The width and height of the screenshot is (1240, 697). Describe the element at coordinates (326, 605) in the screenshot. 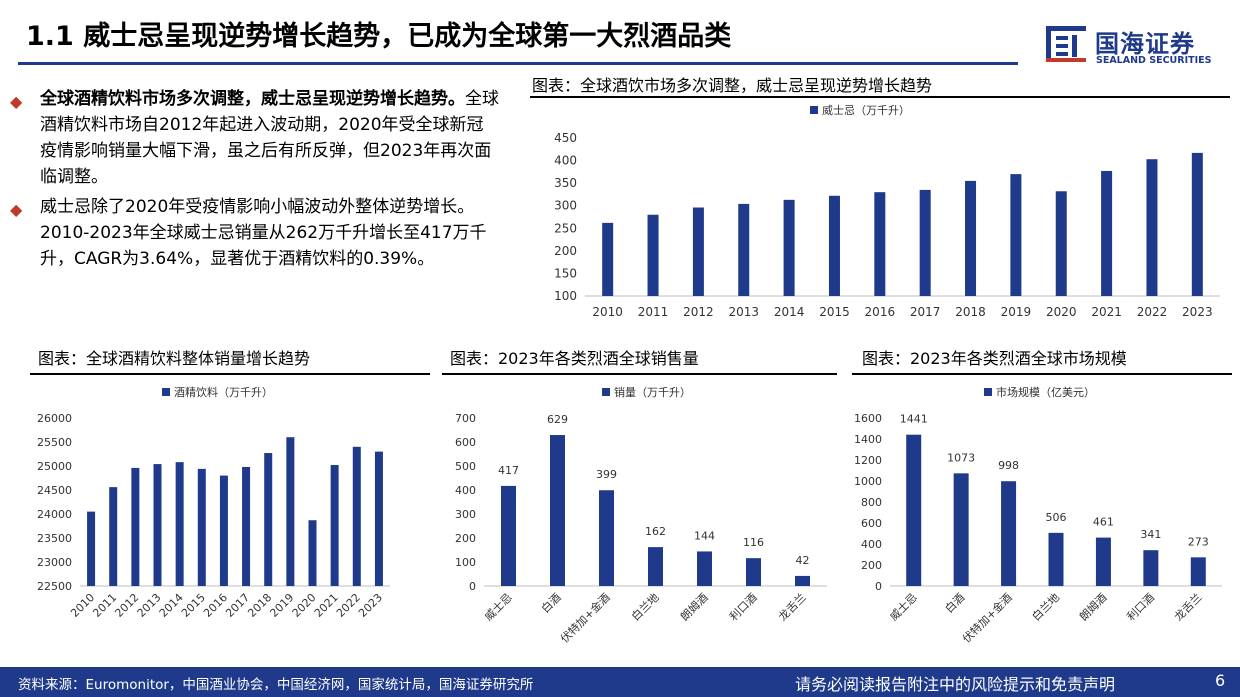

I see `x-tick-label: 2021` at that location.